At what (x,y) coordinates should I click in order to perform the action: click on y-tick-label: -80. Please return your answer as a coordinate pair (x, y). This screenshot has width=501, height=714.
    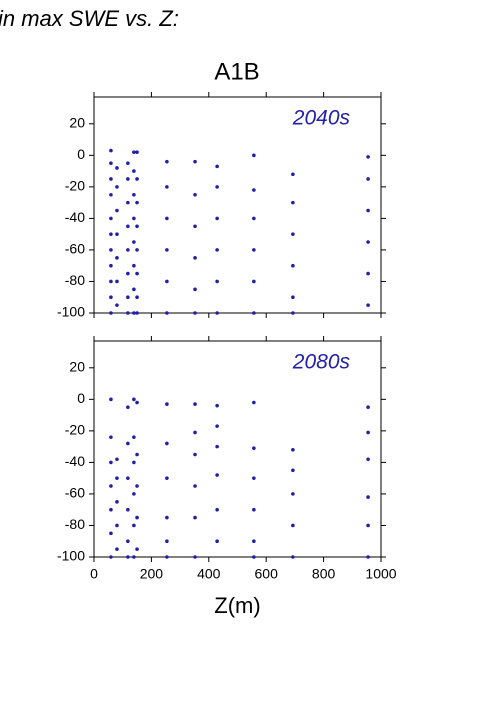
    Looking at the image, I should click on (75, 524).